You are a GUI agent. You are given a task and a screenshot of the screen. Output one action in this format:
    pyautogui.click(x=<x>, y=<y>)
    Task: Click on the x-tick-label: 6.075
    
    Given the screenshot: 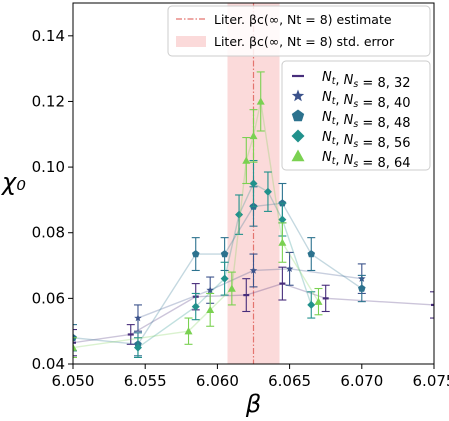 What is the action you would take?
    pyautogui.click(x=431, y=381)
    